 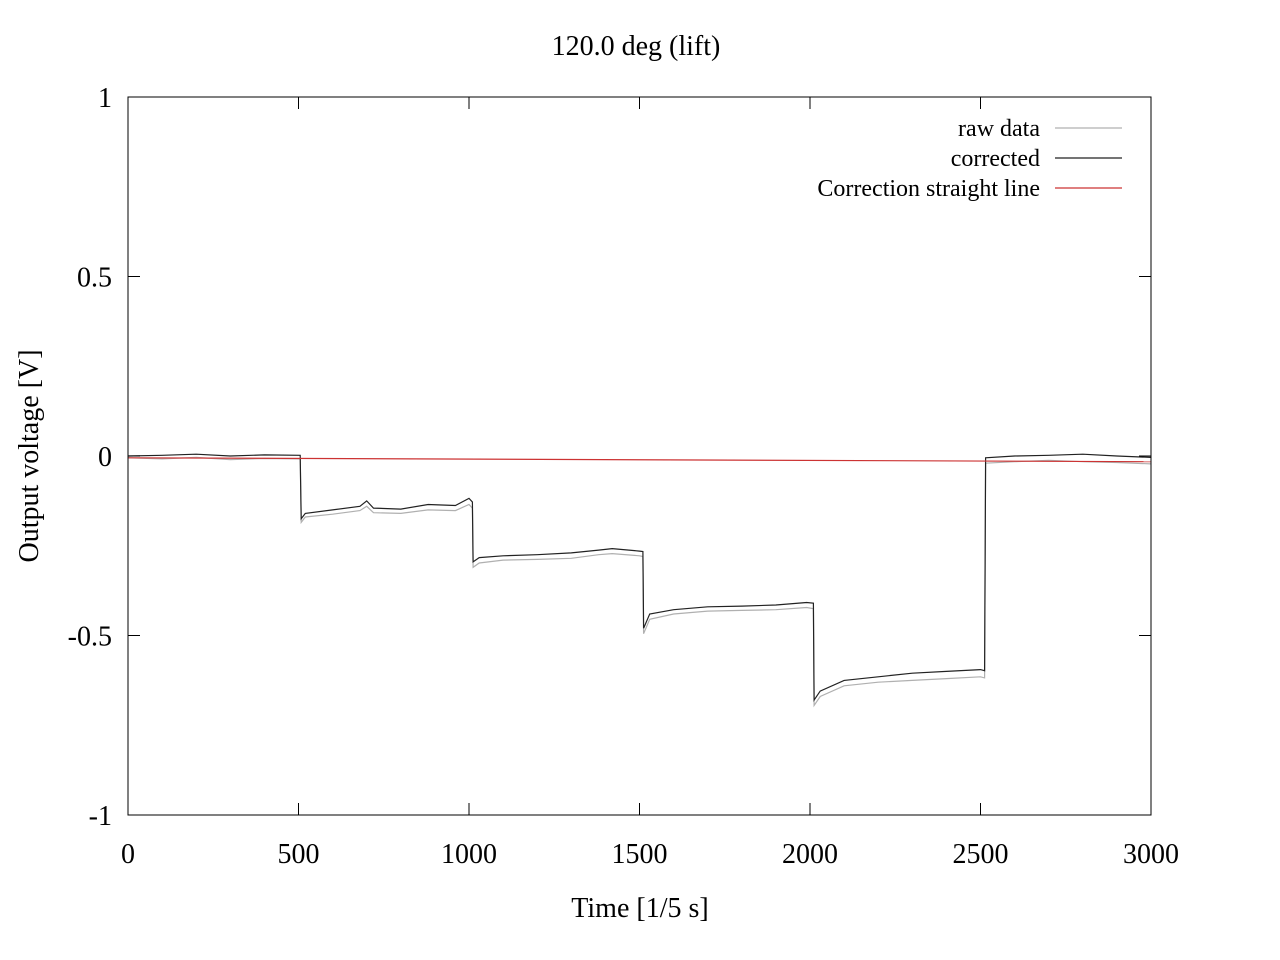 What do you see at coordinates (299, 854) in the screenshot?
I see `x-tick-label: 500` at bounding box center [299, 854].